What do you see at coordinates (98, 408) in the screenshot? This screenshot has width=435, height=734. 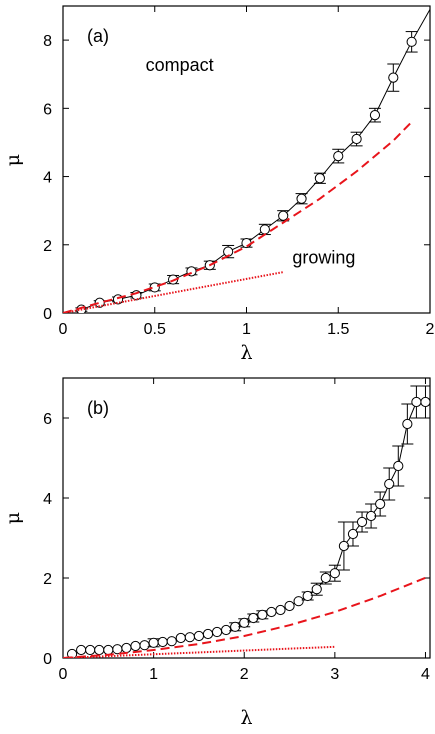 I see `panel-label: (b)` at bounding box center [98, 408].